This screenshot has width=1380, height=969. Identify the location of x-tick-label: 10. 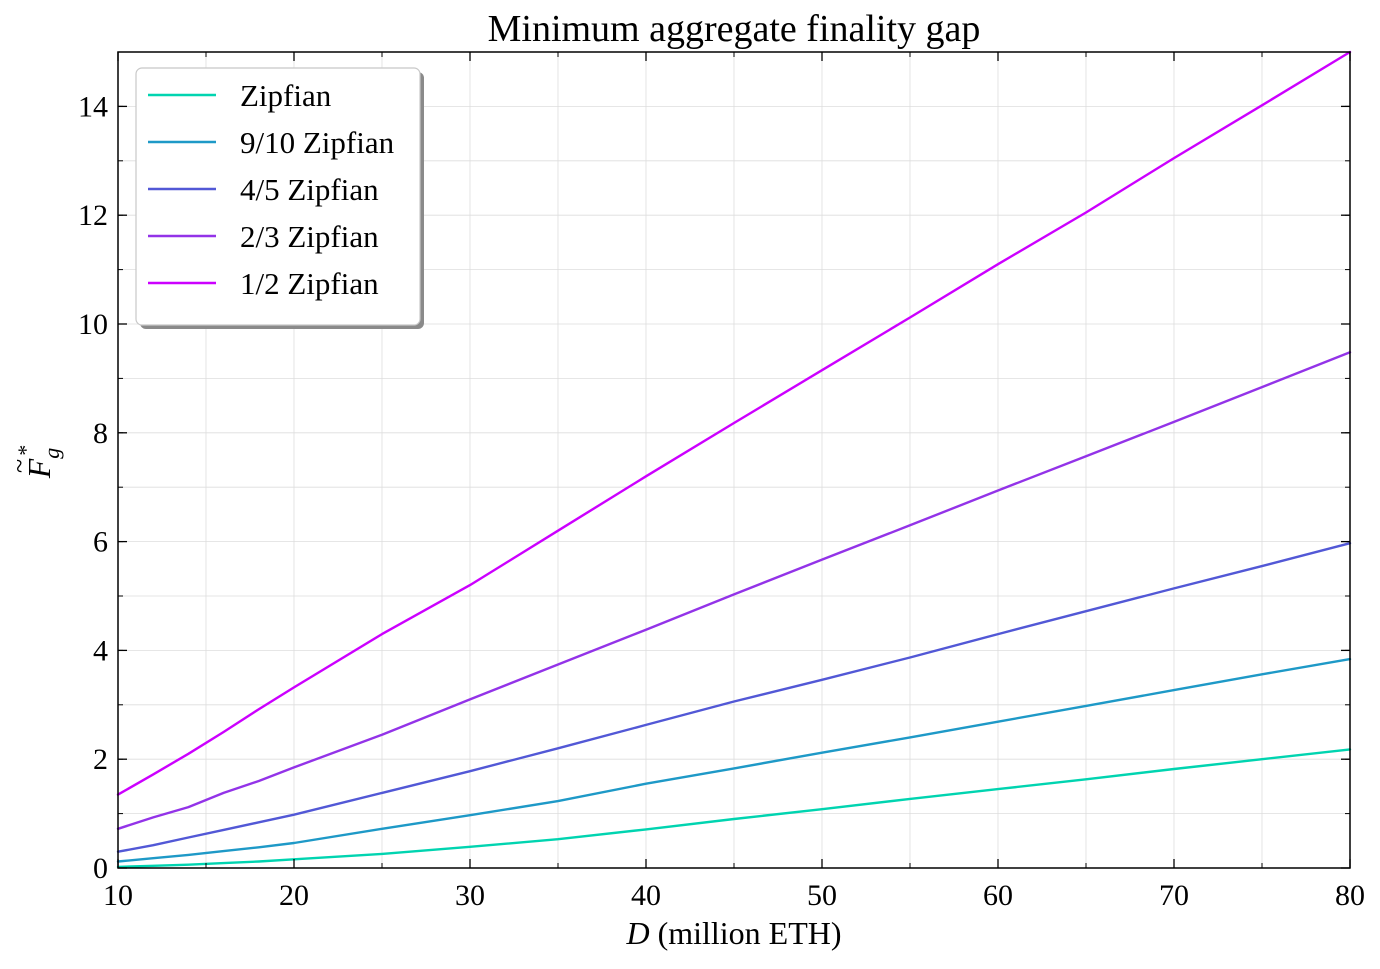
(118, 895).